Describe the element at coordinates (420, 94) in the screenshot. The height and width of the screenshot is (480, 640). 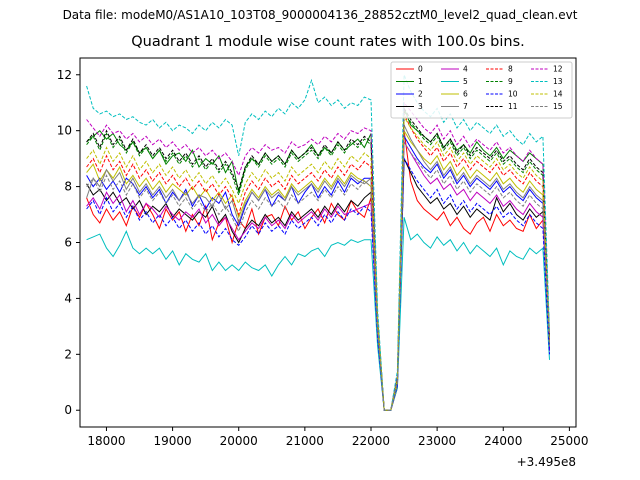
I see `legend-label-2: 2` at that location.